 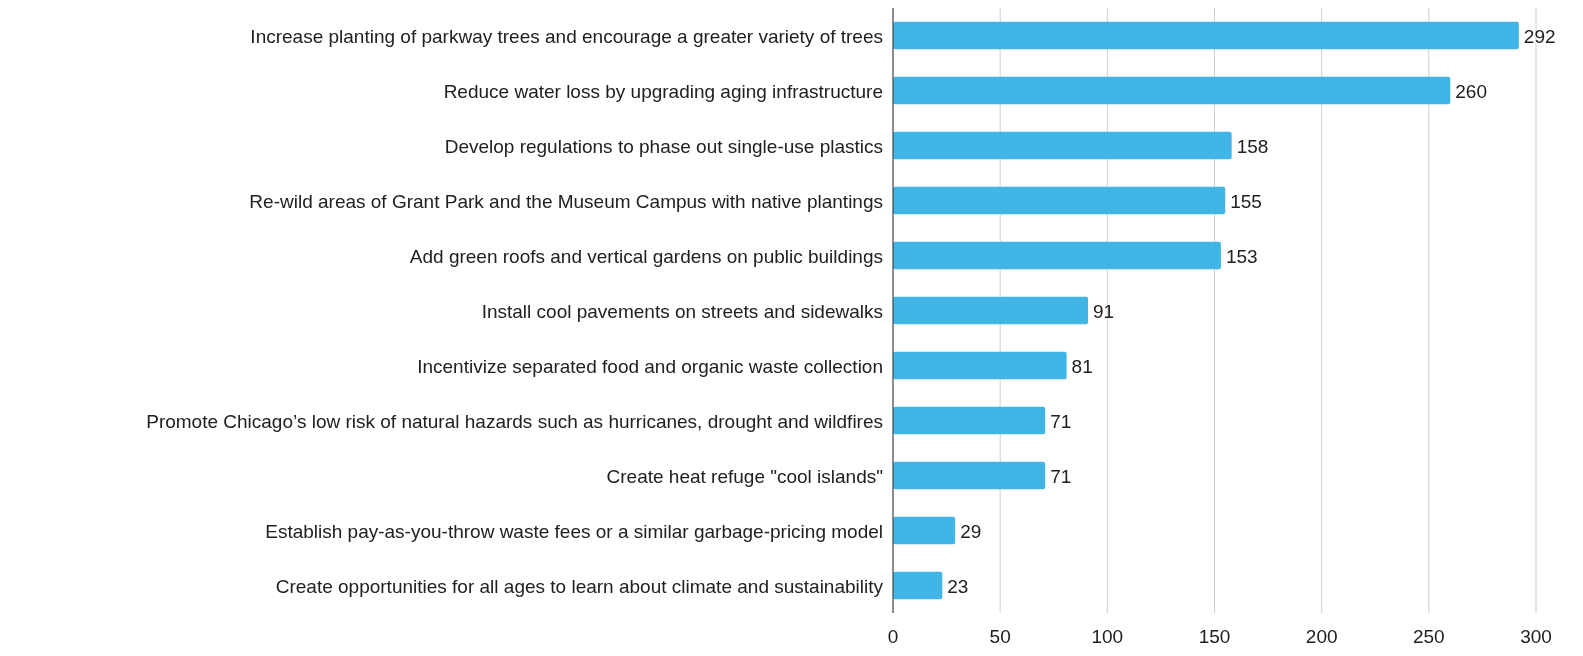 What do you see at coordinates (566, 201) in the screenshot?
I see `y-tick-label: Re-wild areas of Grant Park and the Museum Campus with native plantings` at bounding box center [566, 201].